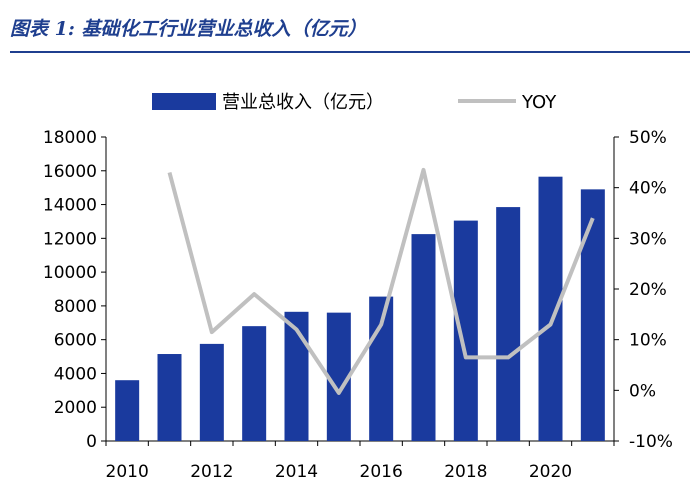 The width and height of the screenshot is (700, 497). Describe the element at coordinates (580, 478) in the screenshot. I see `watermark-icon` at that location.